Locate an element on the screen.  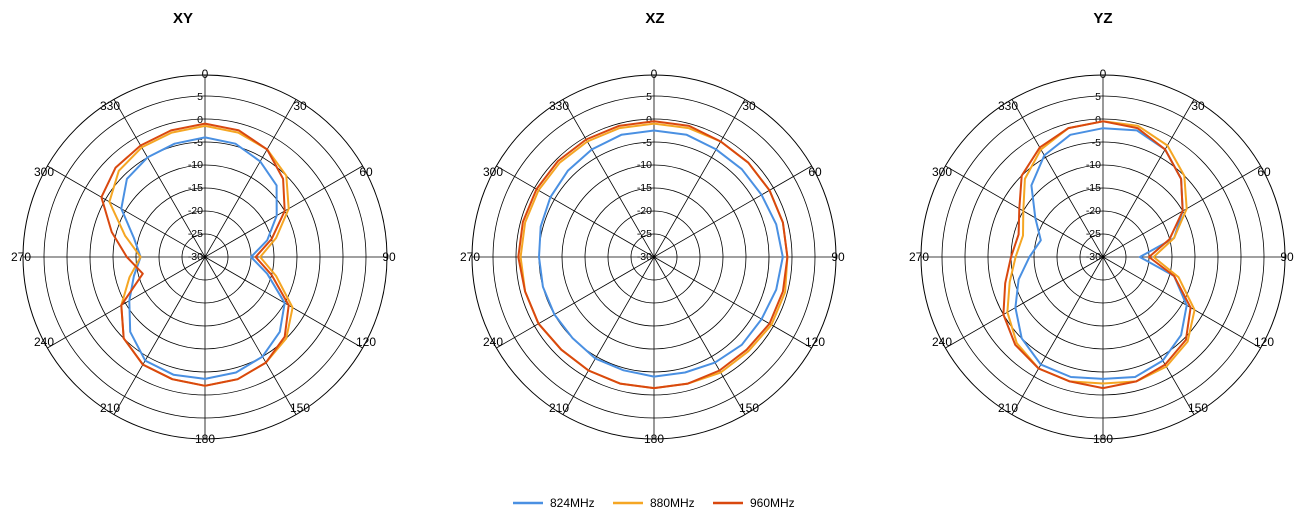
legend-label: 824MHz is located at coordinates (572, 503).